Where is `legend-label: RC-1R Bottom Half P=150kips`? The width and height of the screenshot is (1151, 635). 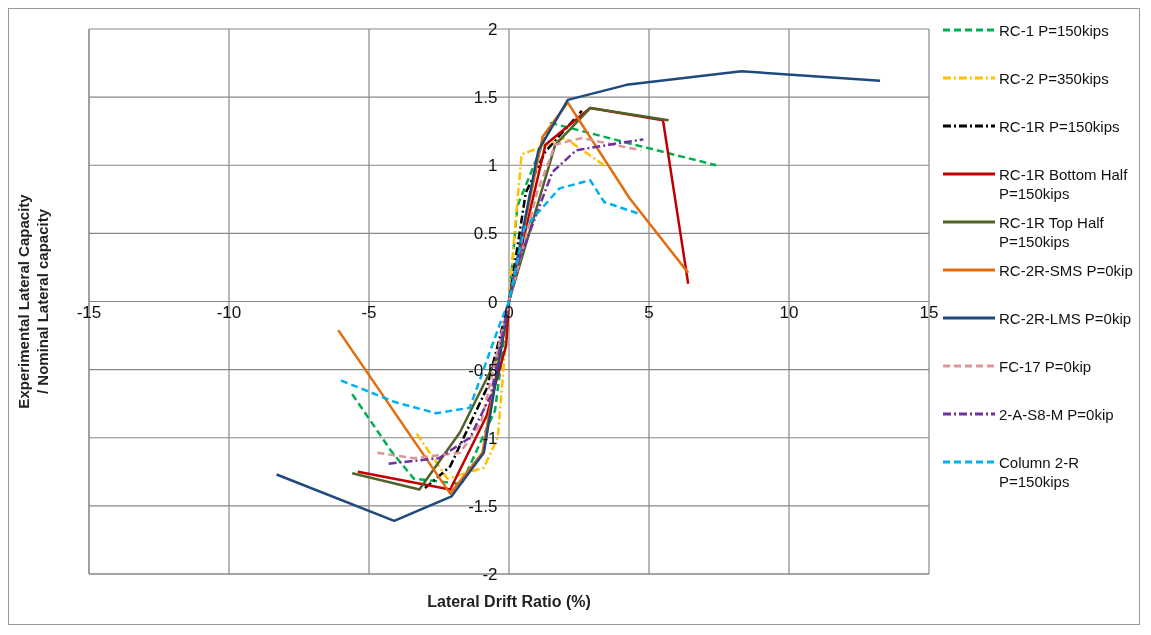 legend-label: RC-1R Bottom Half P=150kips is located at coordinates (1064, 184).